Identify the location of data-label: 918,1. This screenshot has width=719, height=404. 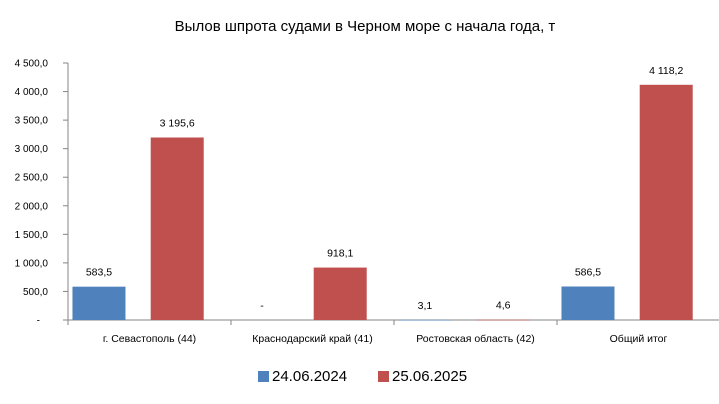
(340, 254).